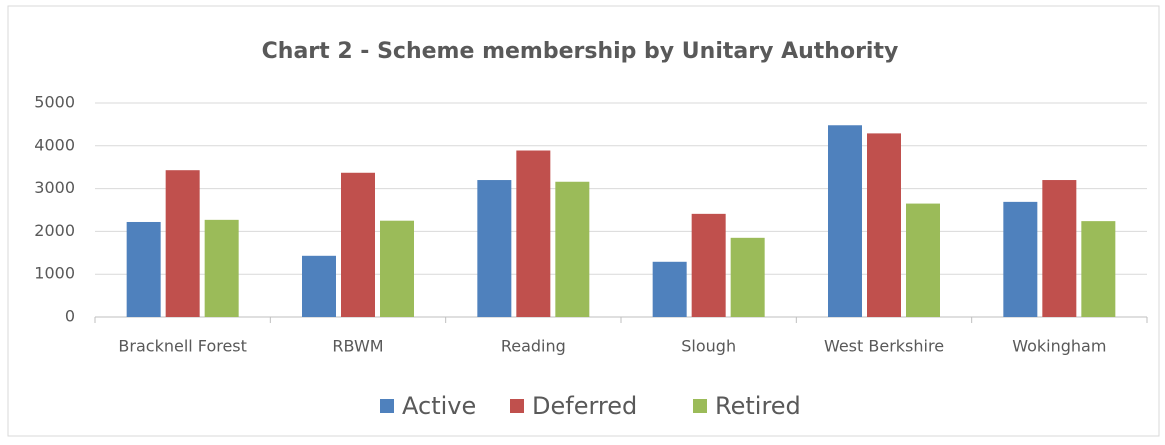 This screenshot has height=445, width=1165. What do you see at coordinates (182, 346) in the screenshot?
I see `x-tick-label: Bracknell Forest` at bounding box center [182, 346].